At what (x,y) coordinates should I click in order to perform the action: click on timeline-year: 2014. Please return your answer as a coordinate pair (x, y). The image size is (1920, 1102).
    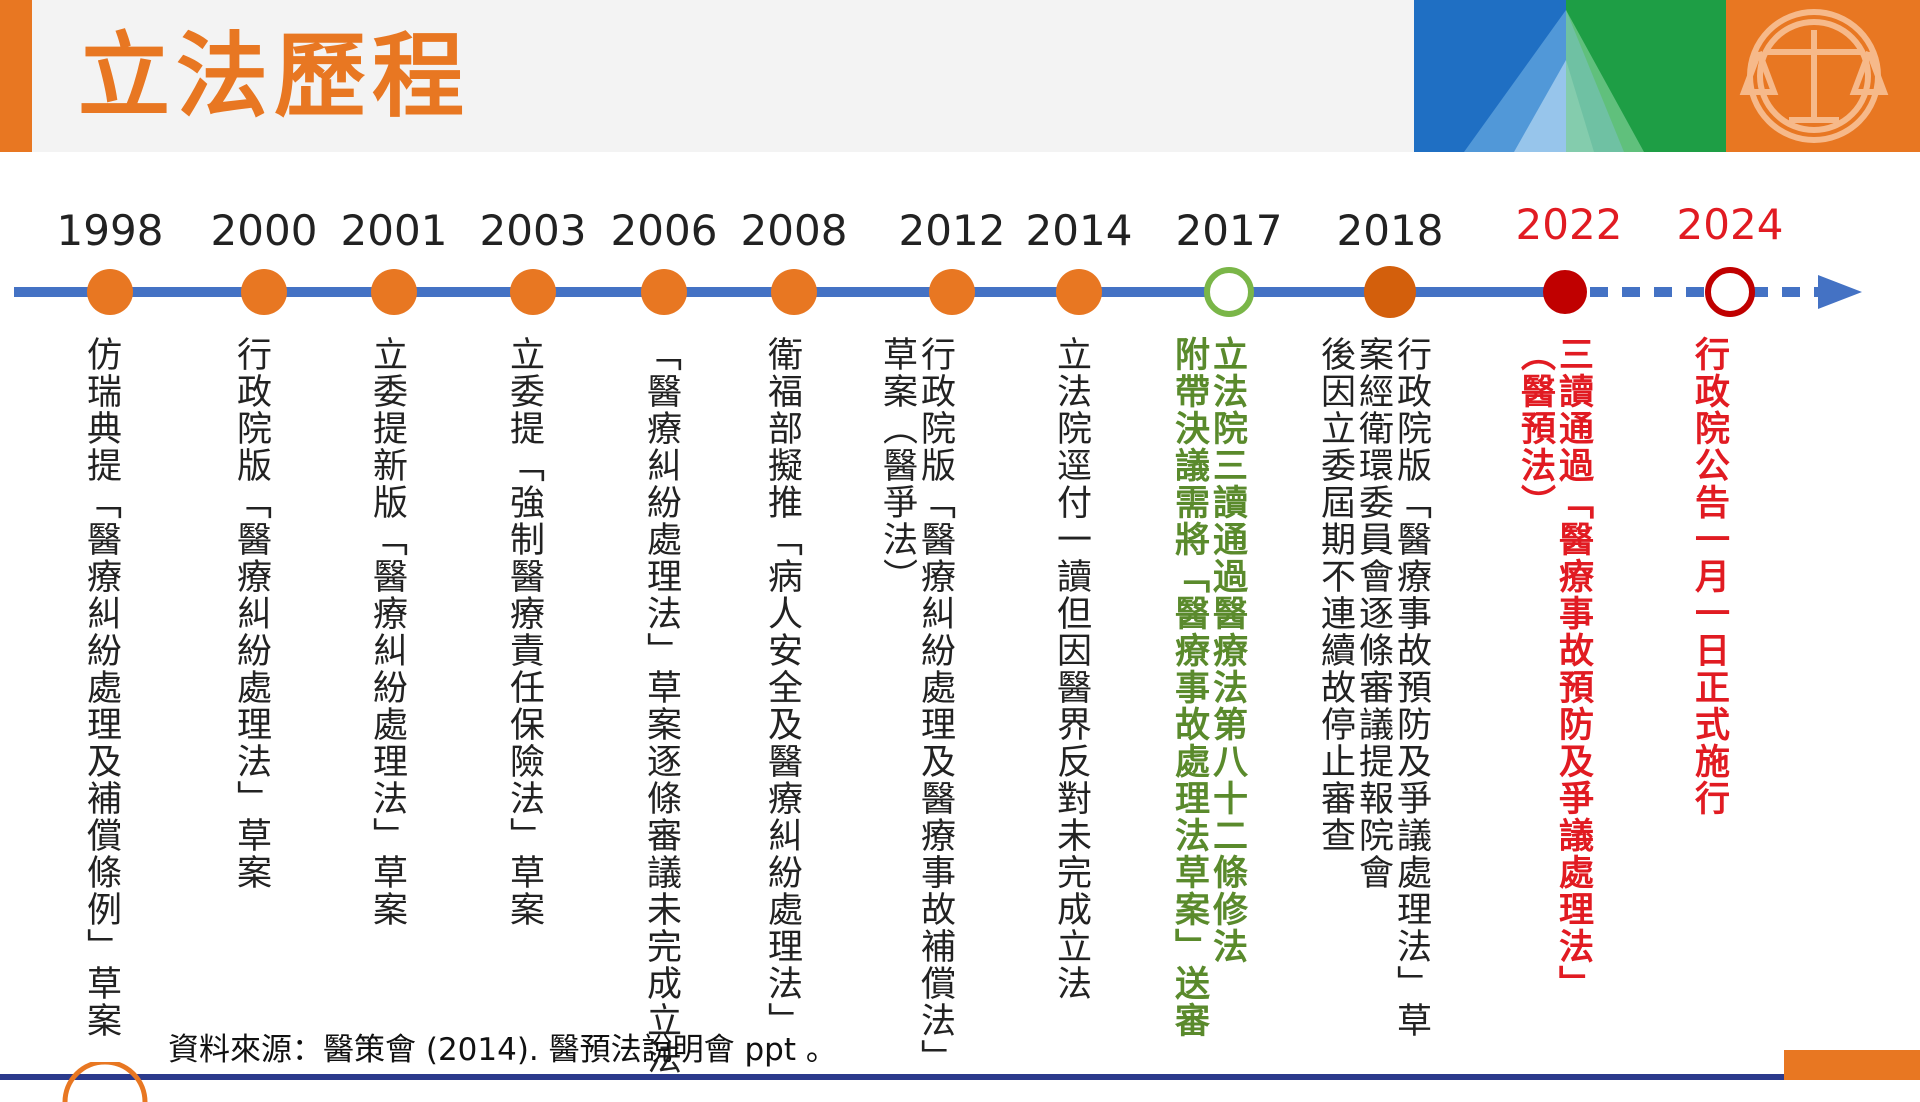
    Looking at the image, I should click on (1079, 230).